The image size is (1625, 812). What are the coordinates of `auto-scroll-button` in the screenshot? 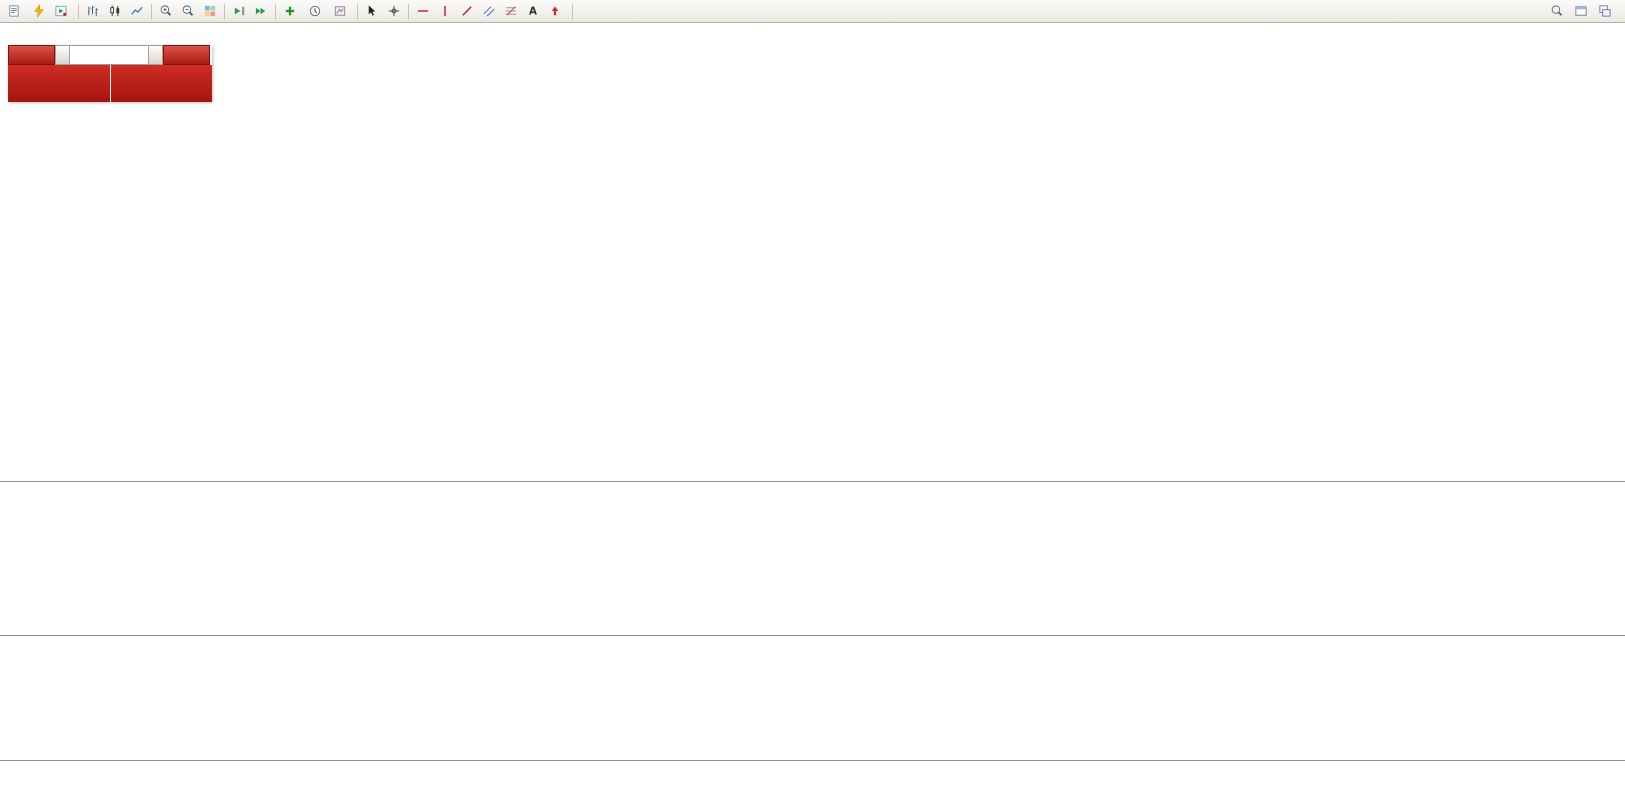 It's located at (261, 11).